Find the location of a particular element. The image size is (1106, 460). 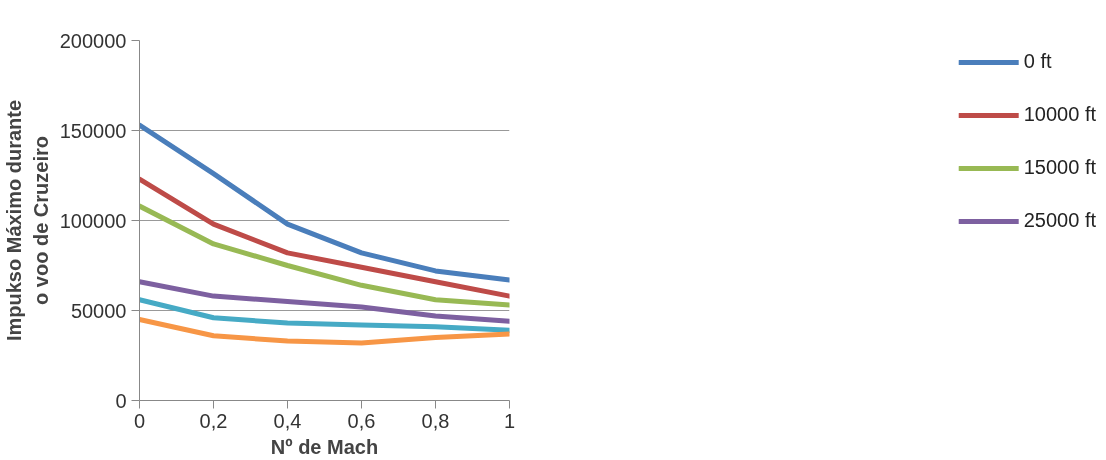

legend-label: 0 ft is located at coordinates (1037, 61).